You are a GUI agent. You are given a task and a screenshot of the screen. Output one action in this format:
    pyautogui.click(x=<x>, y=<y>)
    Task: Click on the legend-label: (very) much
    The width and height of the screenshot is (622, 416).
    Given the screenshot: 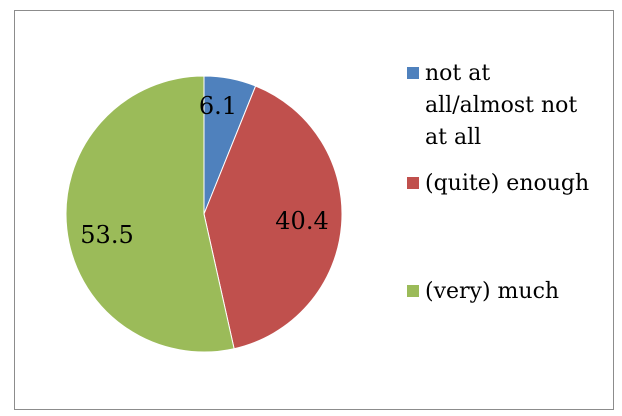 What is the action you would take?
    pyautogui.click(x=492, y=291)
    